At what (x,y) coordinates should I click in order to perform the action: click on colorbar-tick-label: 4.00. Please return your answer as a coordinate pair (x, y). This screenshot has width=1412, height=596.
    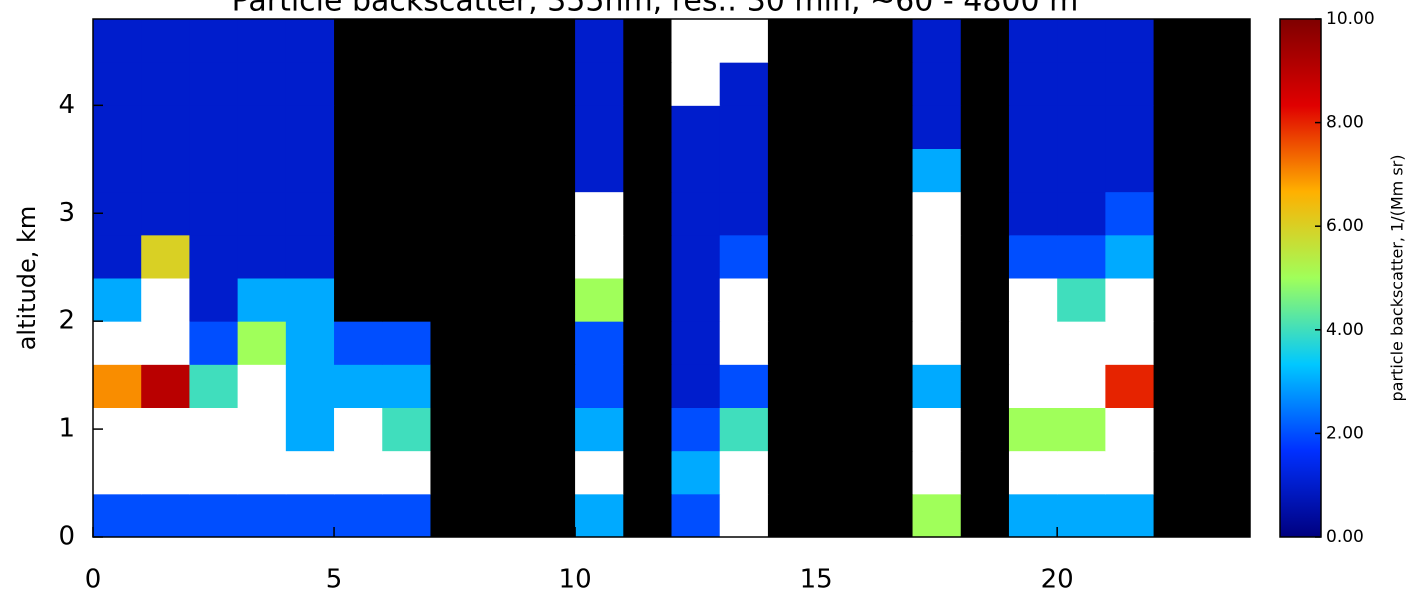
    Looking at the image, I should click on (1345, 330).